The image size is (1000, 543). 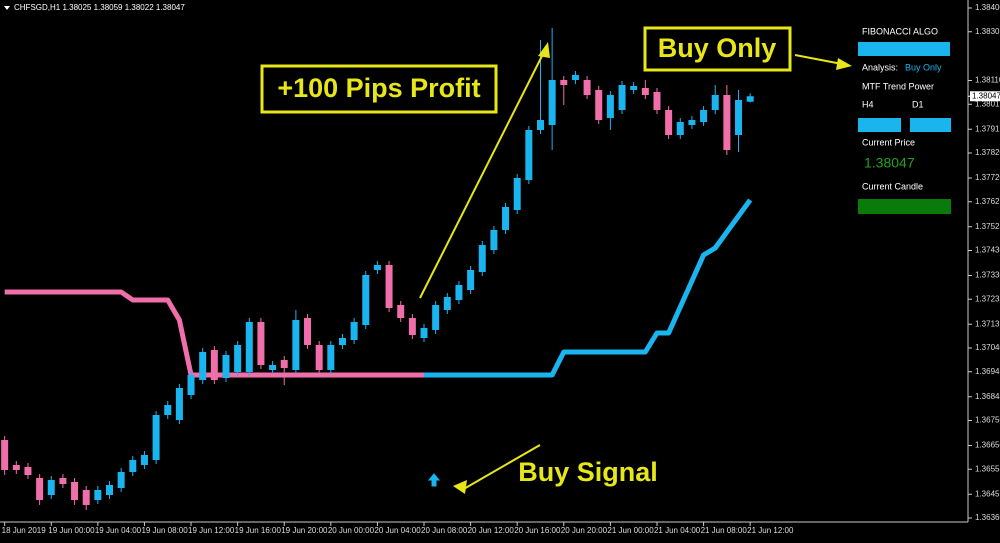 I want to click on y-tick-label: 1.37235, so click(x=987, y=298).